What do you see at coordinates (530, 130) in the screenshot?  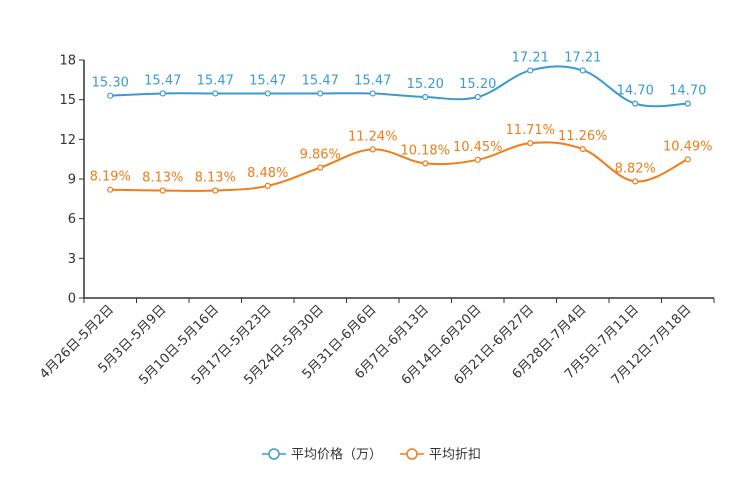 I see `data-label: 11.71%` at bounding box center [530, 130].